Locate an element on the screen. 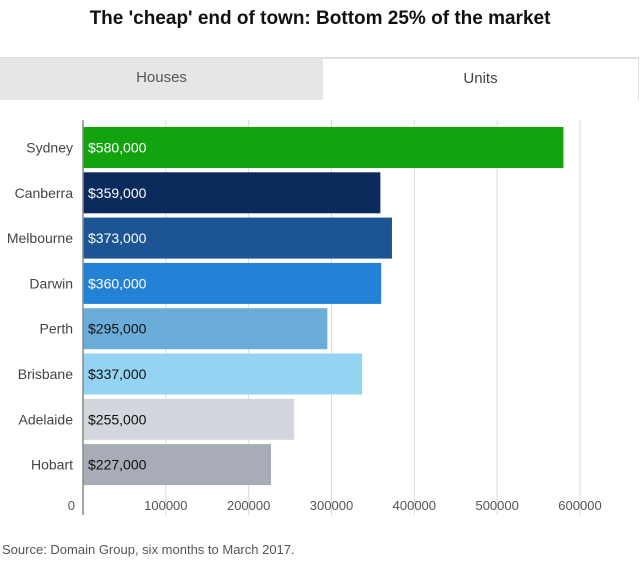 The image size is (640, 574). tab-bar: Houses Units is located at coordinates (319, 79).